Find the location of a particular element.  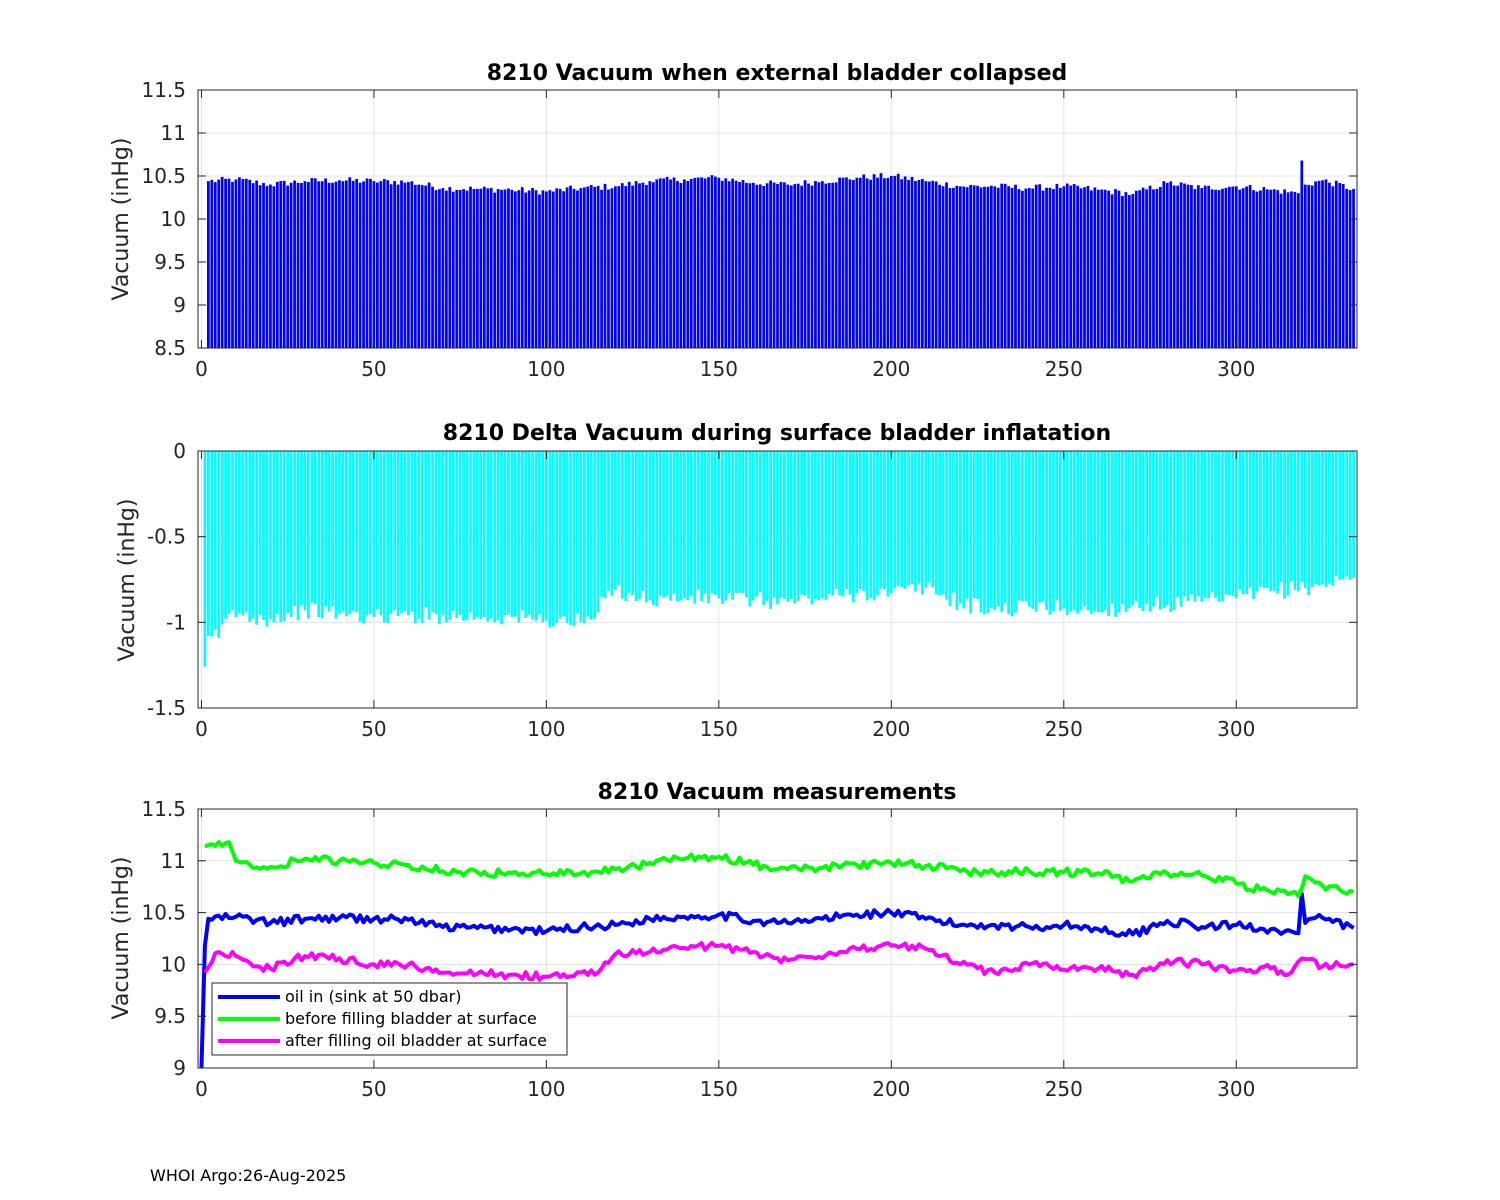

chart-title: 8210 Vacuum measurements is located at coordinates (777, 792).